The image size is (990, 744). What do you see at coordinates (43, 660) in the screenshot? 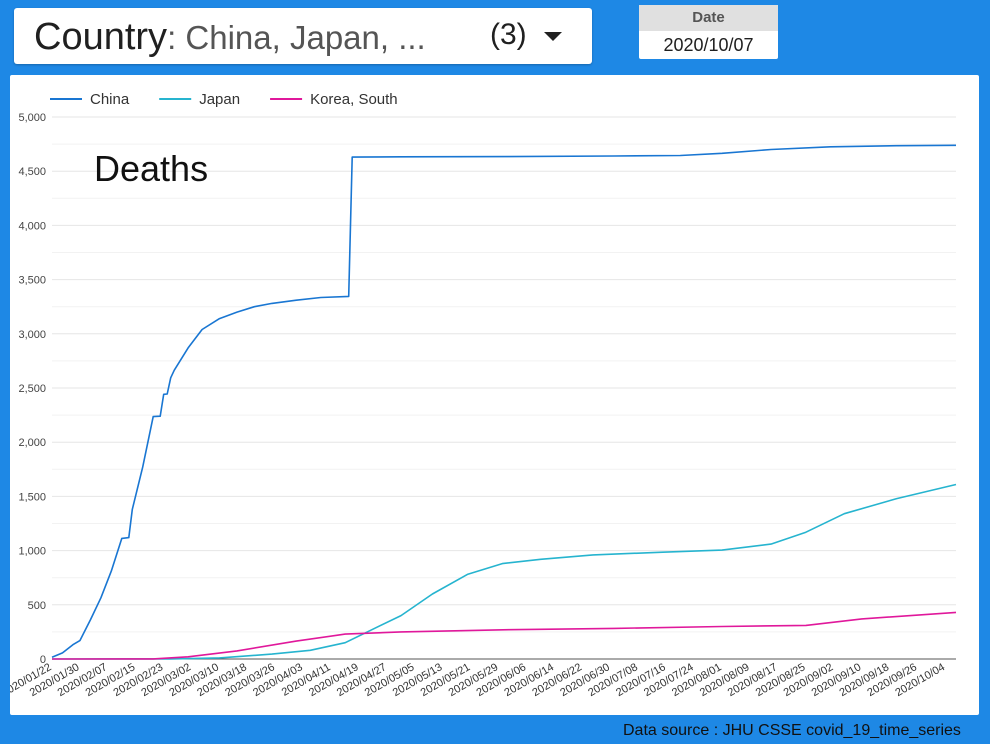
I see `y-tick-label: 0` at bounding box center [43, 660].